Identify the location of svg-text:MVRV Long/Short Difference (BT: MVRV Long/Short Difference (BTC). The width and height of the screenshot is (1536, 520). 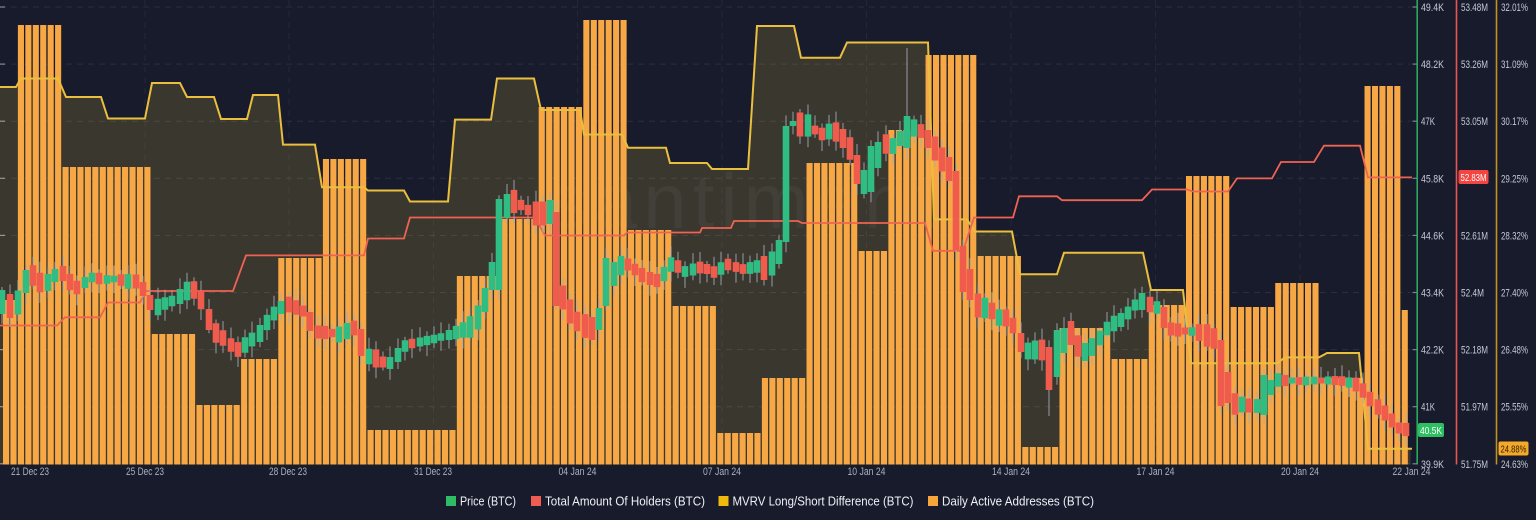
(823, 502).